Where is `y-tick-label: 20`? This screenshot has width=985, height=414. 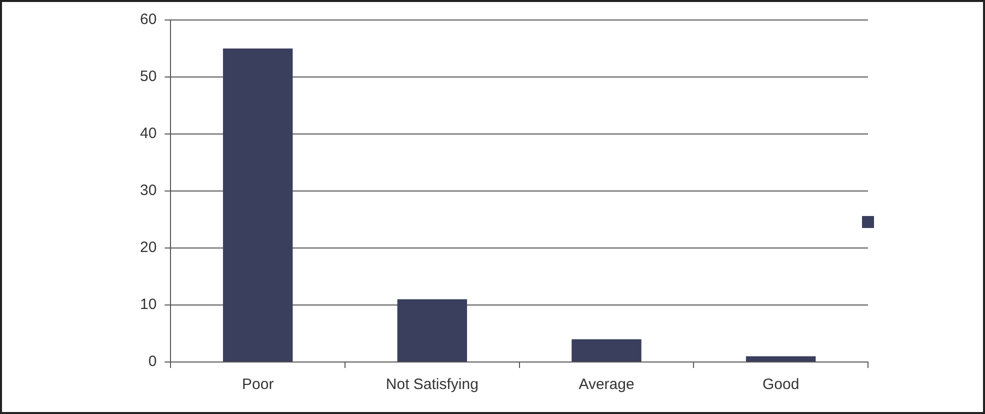
y-tick-label: 20 is located at coordinates (148, 247).